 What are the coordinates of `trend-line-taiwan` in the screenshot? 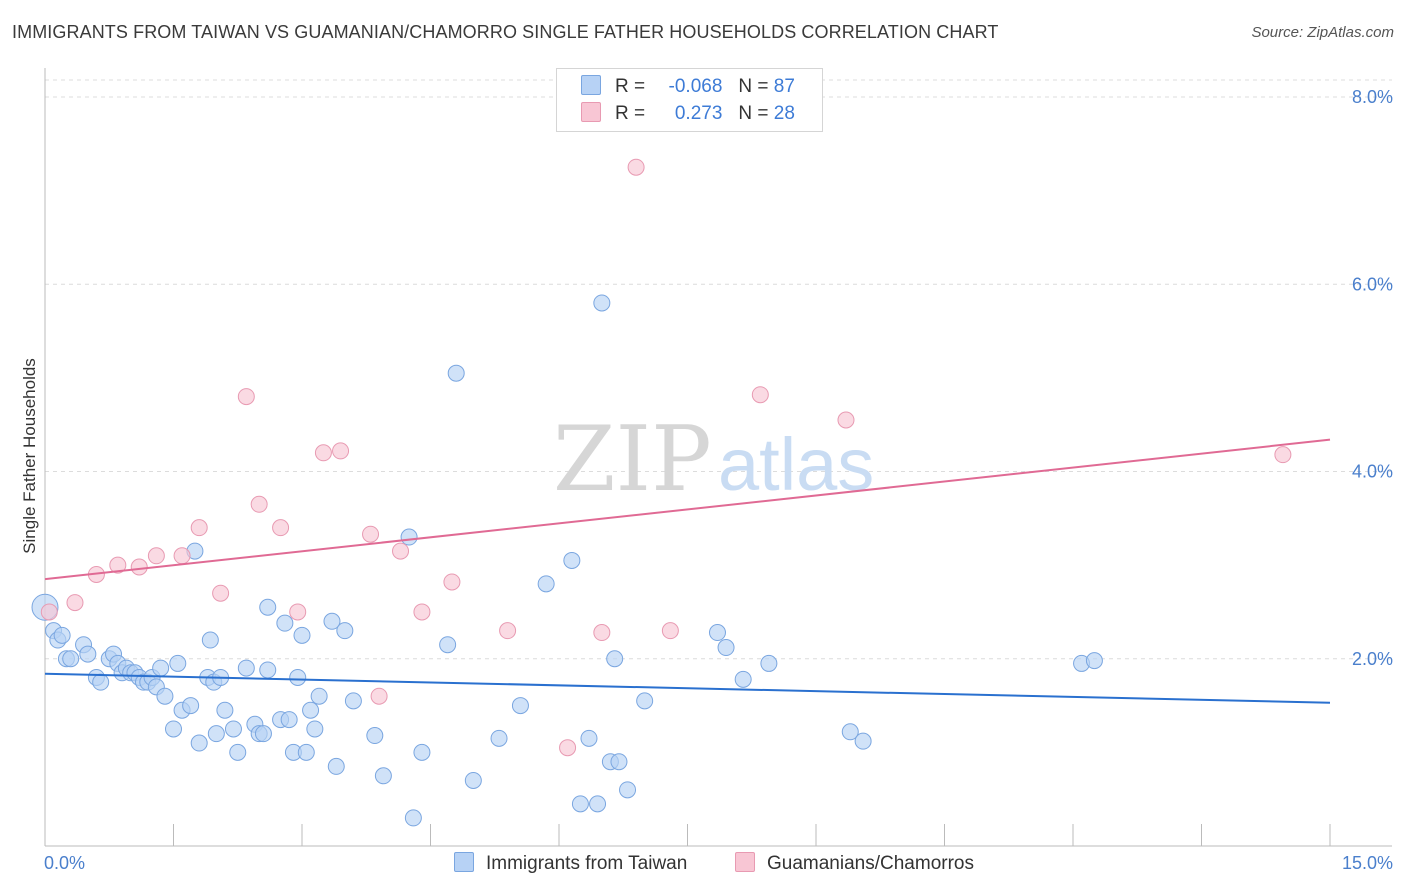 It's located at (687, 688).